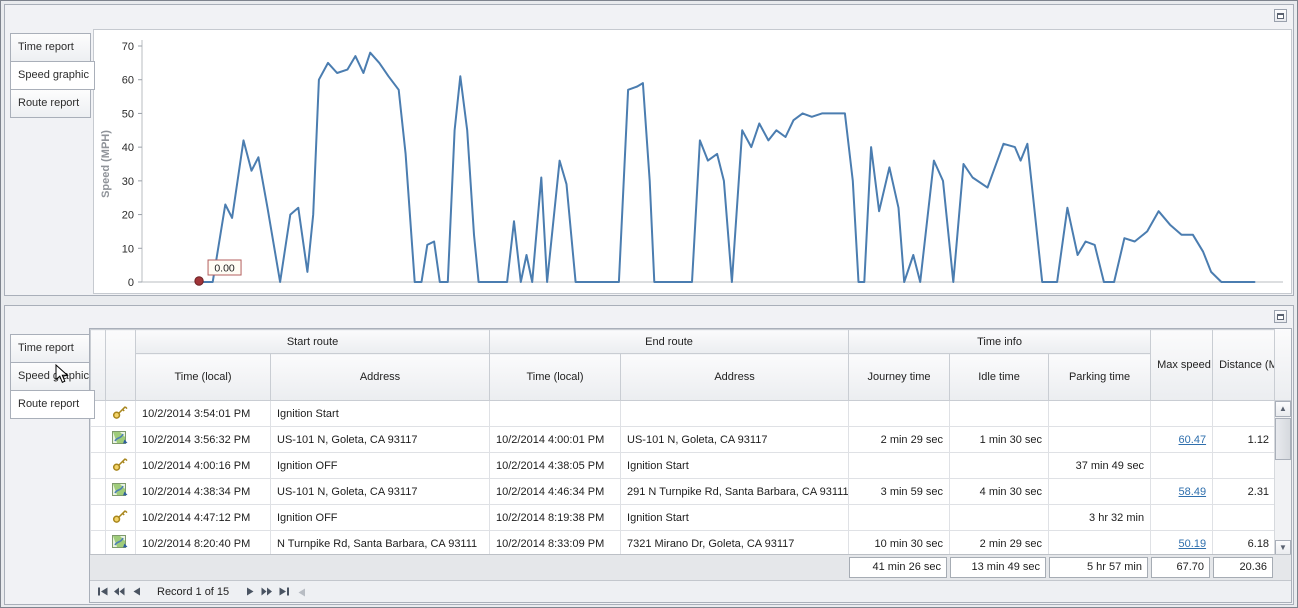  I want to click on max-speed-link: 60.47, so click(1192, 439).